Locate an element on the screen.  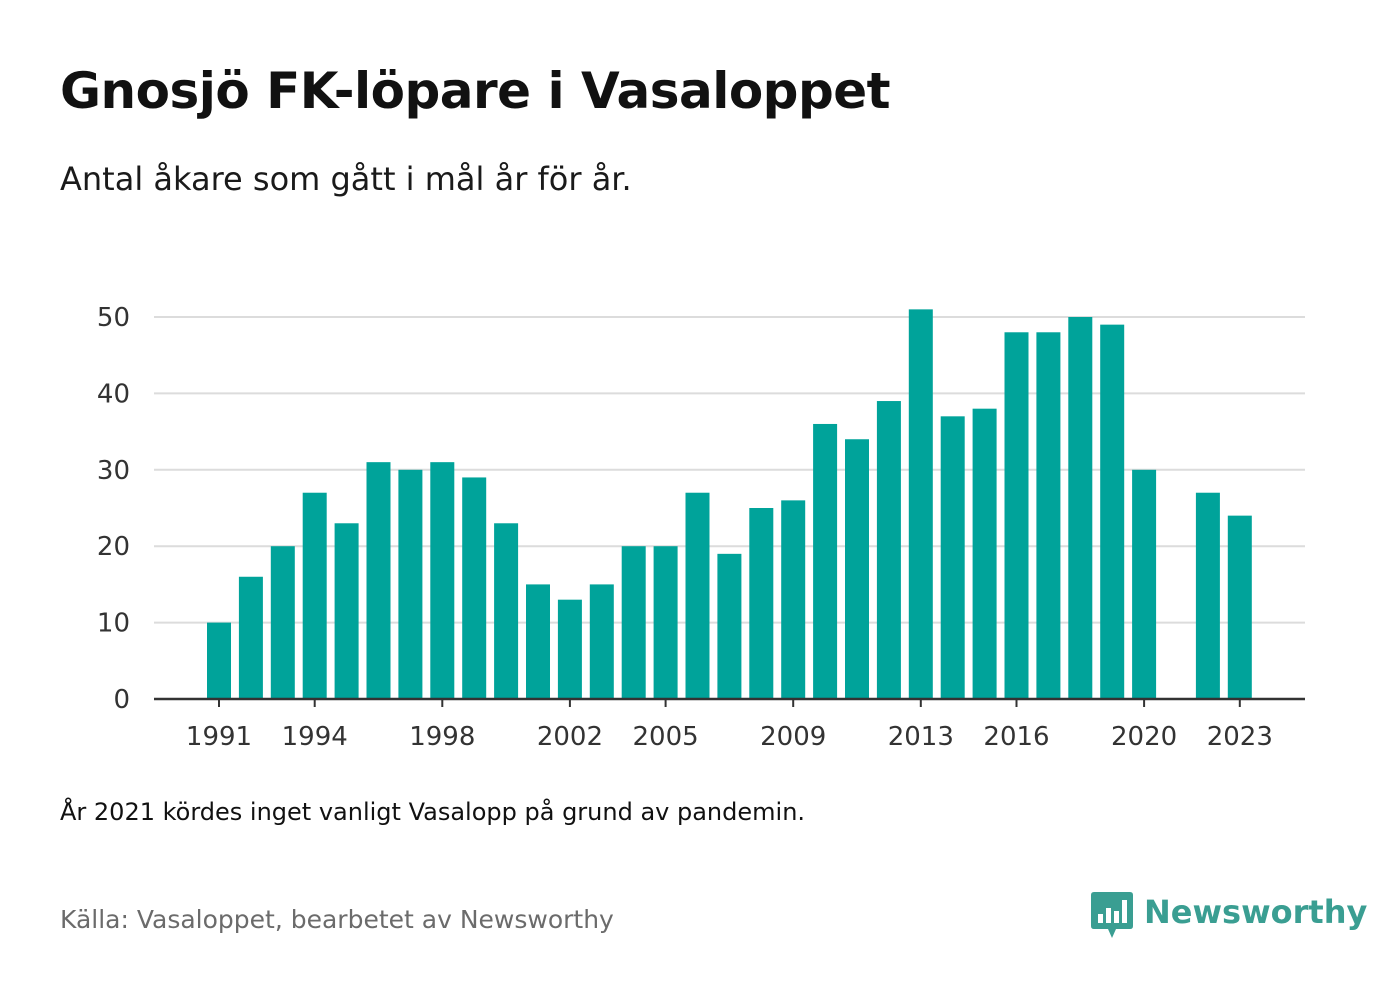
x-tick-label: 2016 is located at coordinates (1016, 737).